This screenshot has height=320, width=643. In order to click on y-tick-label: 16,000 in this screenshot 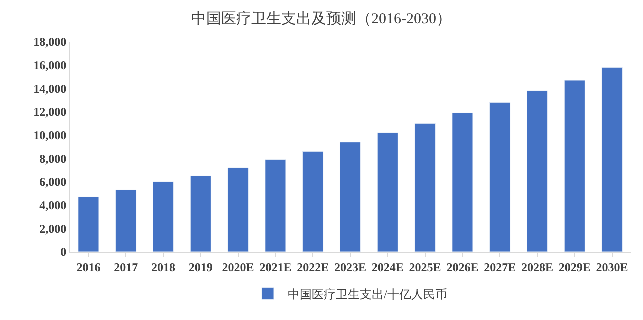, I will do `click(50, 65)`.